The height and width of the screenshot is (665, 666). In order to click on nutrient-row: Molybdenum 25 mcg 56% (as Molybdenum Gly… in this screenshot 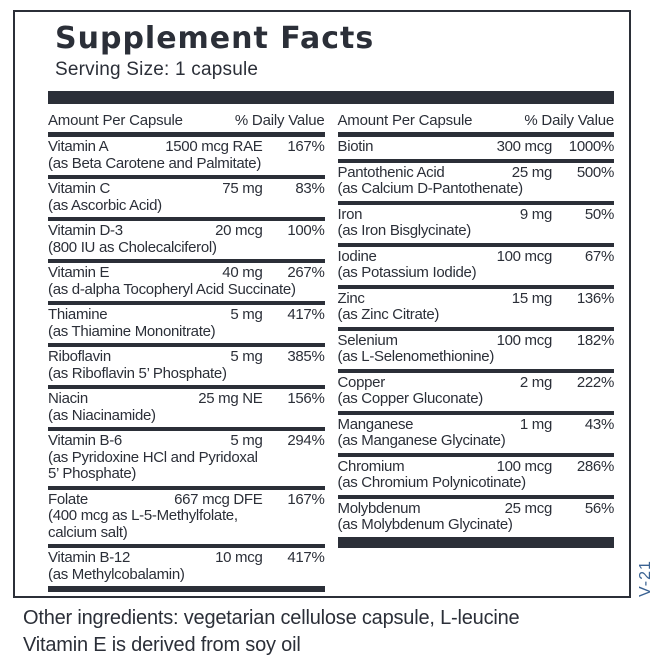, I will do `click(476, 523)`.